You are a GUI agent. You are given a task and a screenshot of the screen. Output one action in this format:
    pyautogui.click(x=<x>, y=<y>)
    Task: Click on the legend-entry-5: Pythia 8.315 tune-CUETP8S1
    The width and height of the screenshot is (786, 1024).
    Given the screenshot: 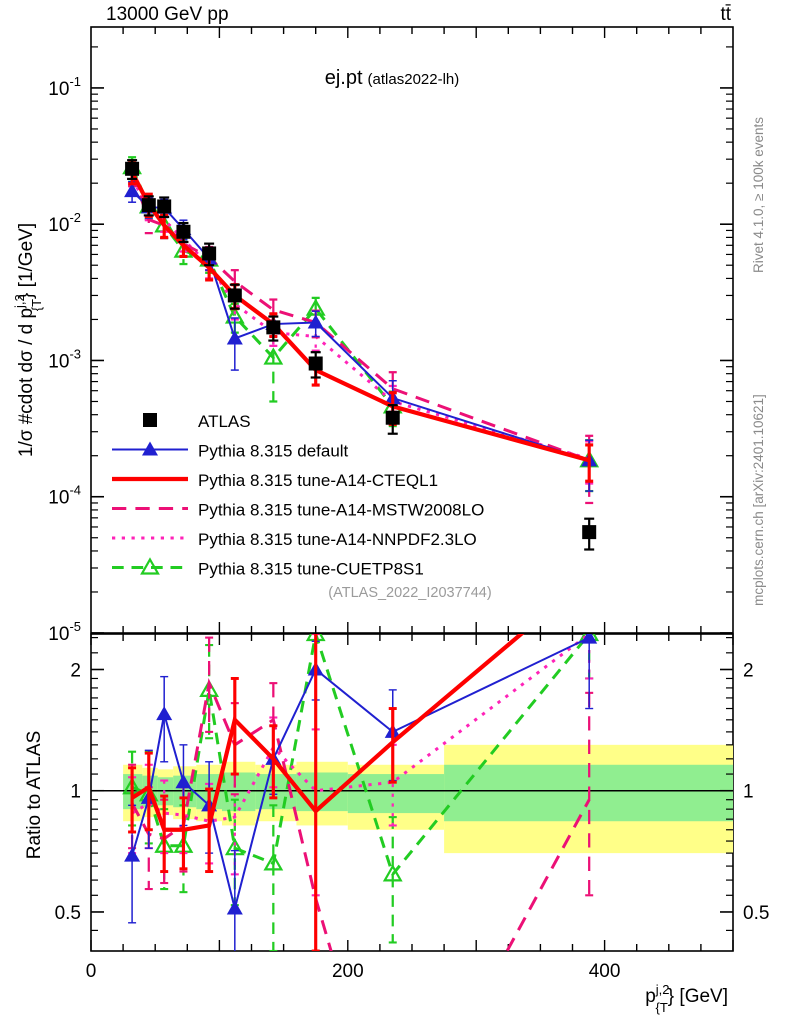 What is the action you would take?
    pyautogui.click(x=268, y=568)
    